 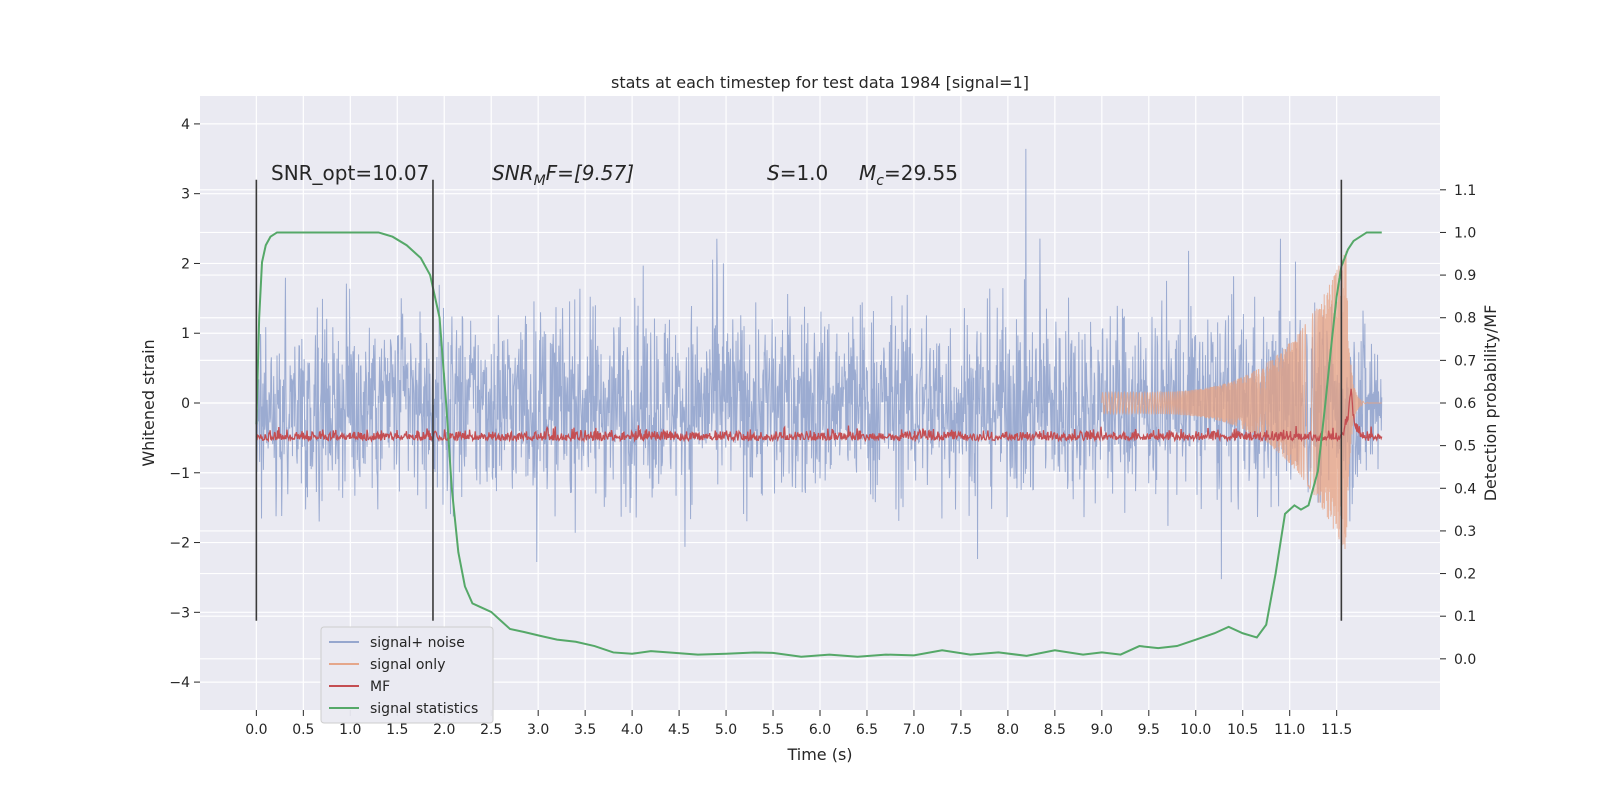 I want to click on x-tick-label: 10.0, so click(x=1195, y=730).